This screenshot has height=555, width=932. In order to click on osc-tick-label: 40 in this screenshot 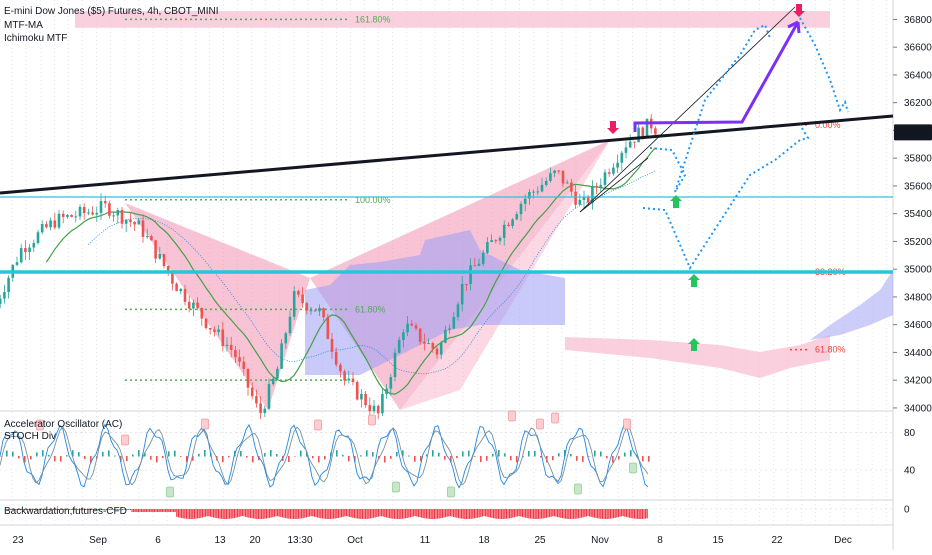, I will do `click(910, 471)`.